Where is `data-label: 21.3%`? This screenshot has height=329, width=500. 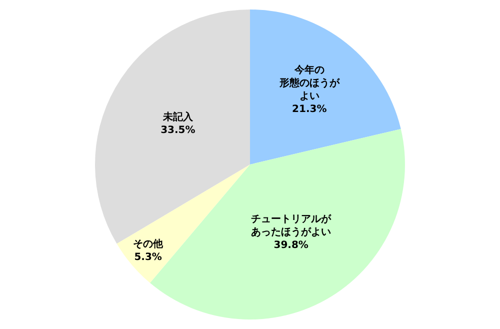
data-label: 21.3% is located at coordinates (309, 110).